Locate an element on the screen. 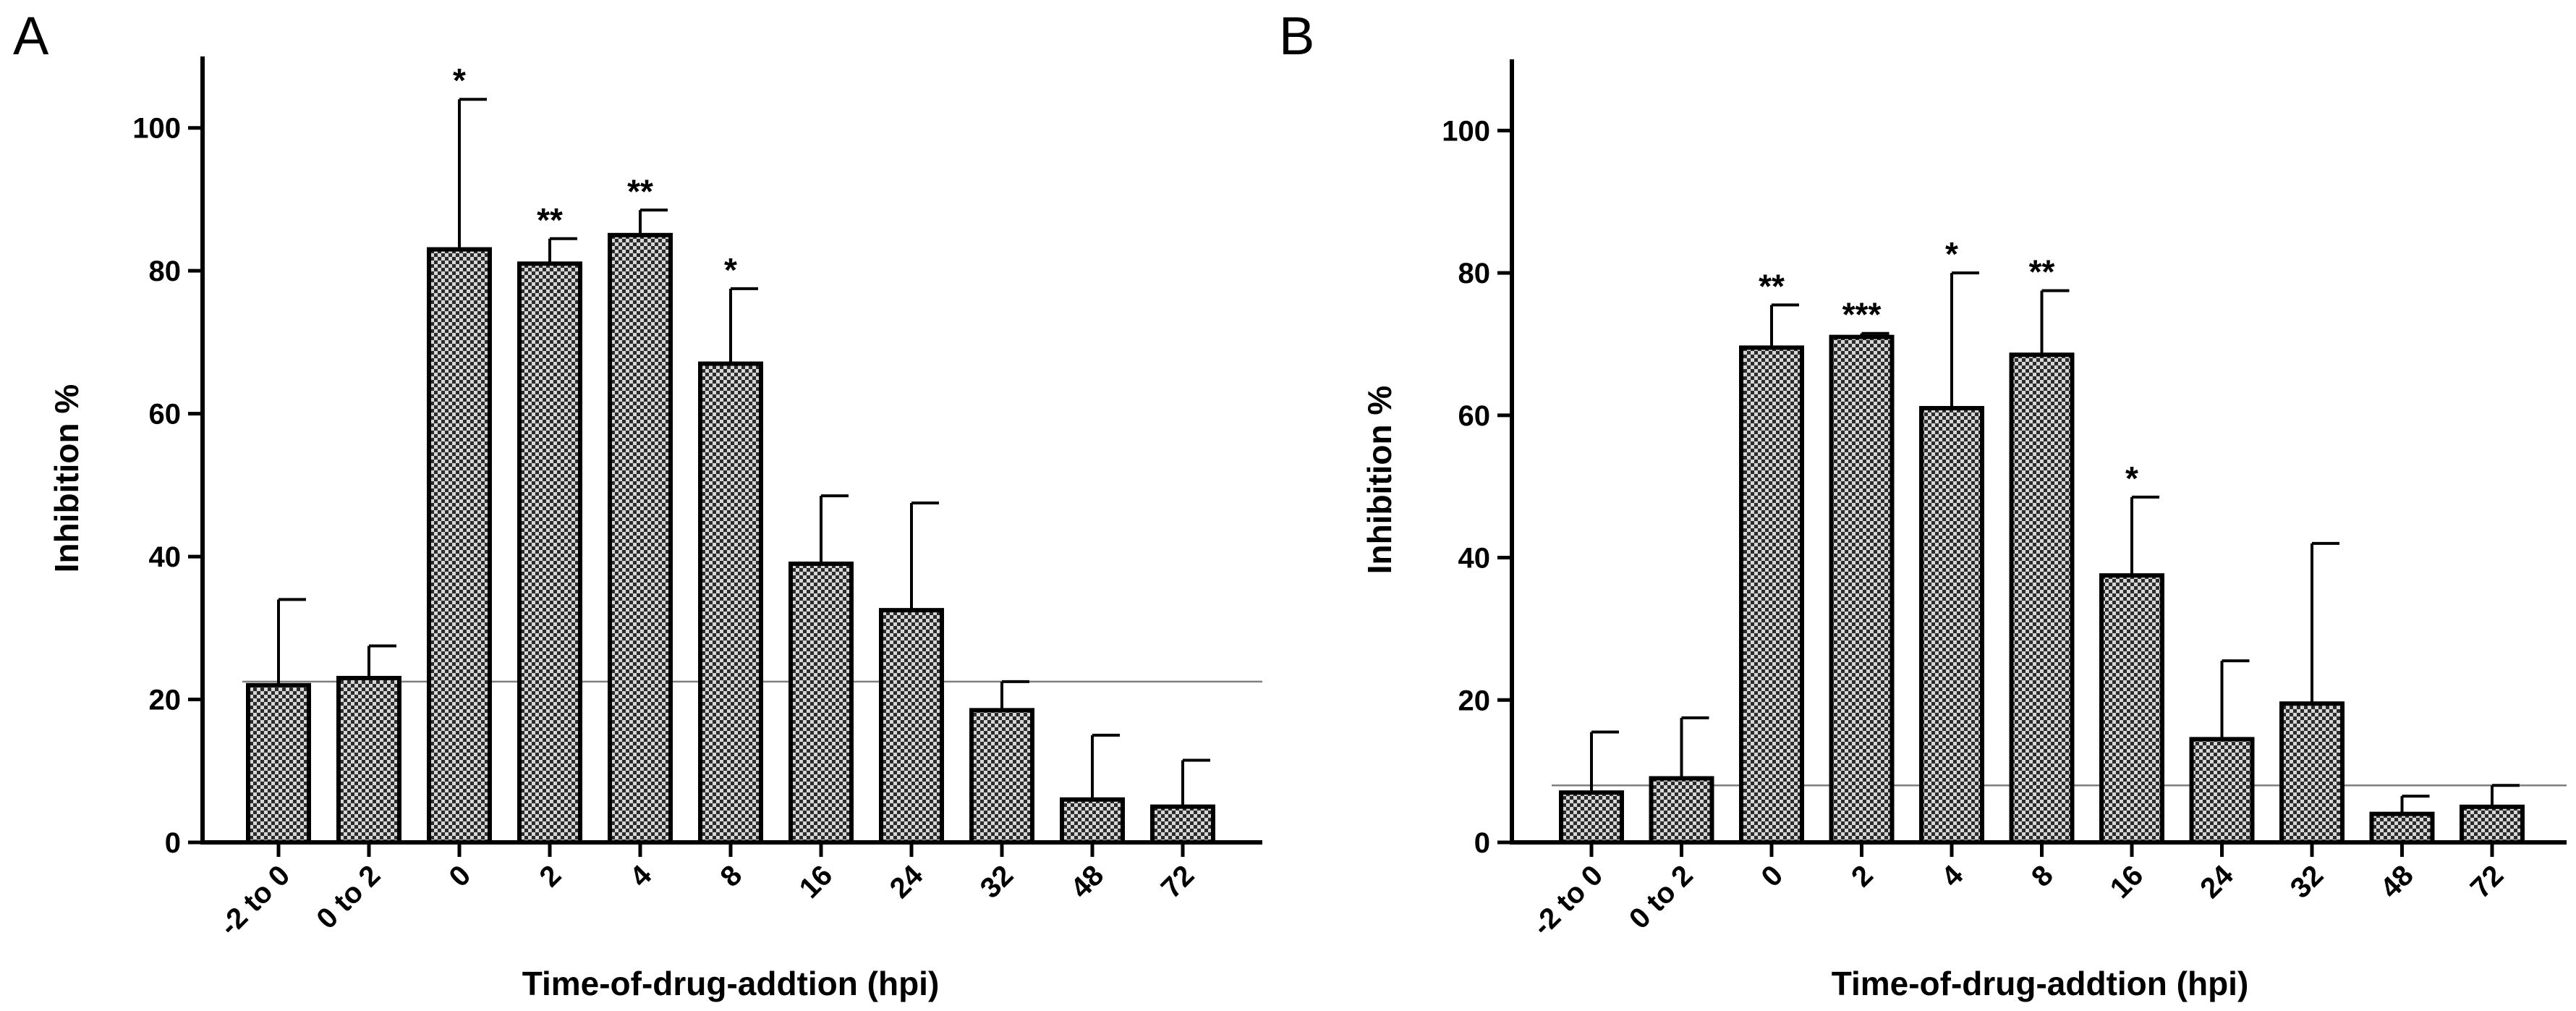  significance-label: *** is located at coordinates (1862, 315).